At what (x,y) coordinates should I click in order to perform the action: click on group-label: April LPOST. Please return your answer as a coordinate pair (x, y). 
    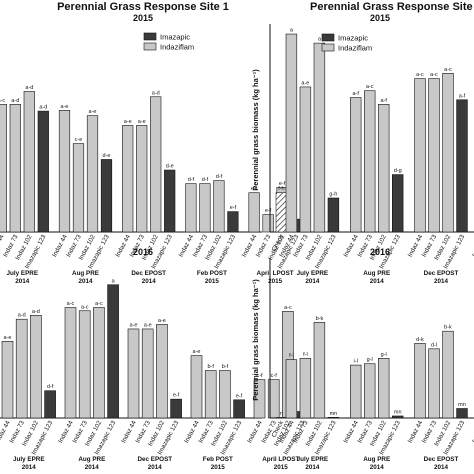
    Looking at the image, I should click on (275, 273).